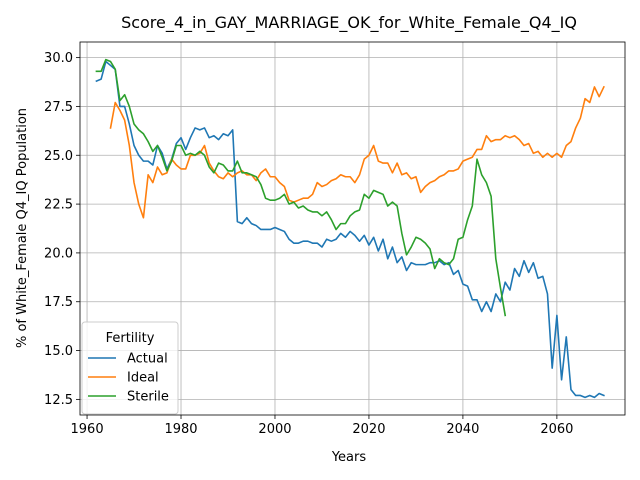  Describe the element at coordinates (58, 58) in the screenshot. I see `y-tick-label: 30.0` at that location.